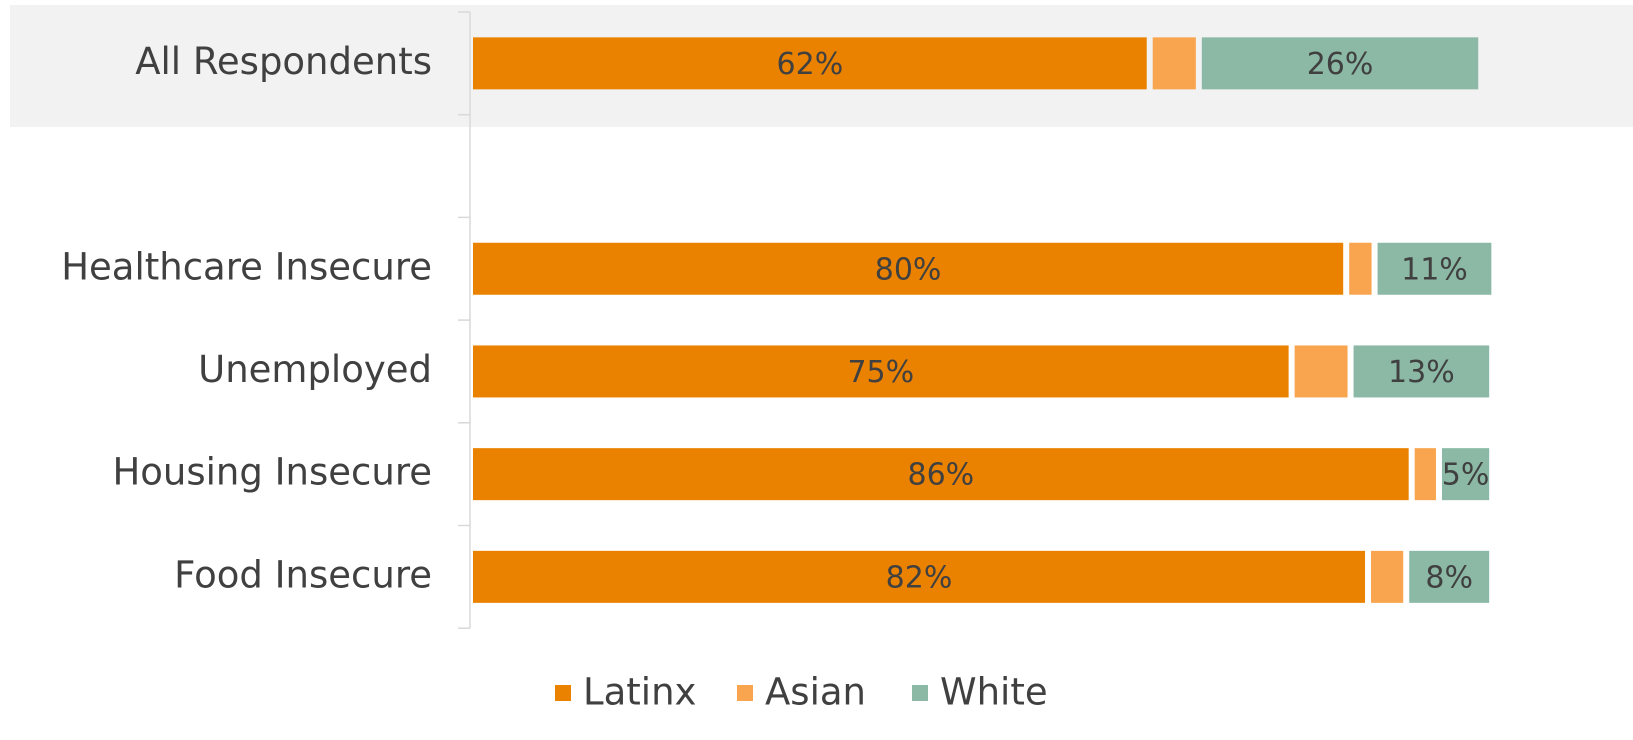 This screenshot has height=740, width=1633. I want to click on category-label: Housing Insecure, so click(272, 472).